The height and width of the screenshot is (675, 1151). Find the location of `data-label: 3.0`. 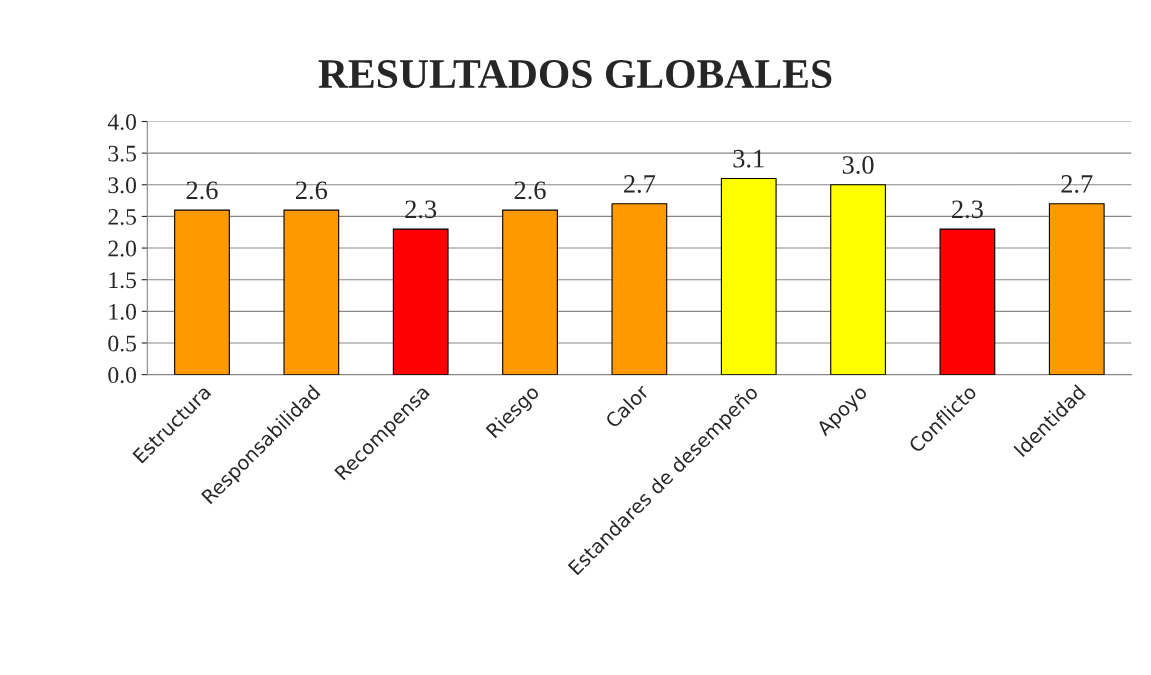

data-label: 3.0 is located at coordinates (858, 165).